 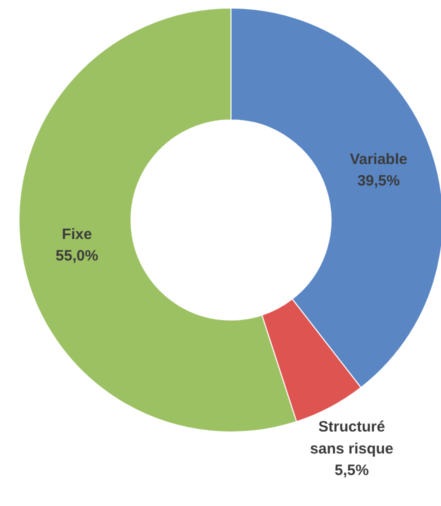 I want to click on data-label: 5,5%, so click(x=351, y=471).